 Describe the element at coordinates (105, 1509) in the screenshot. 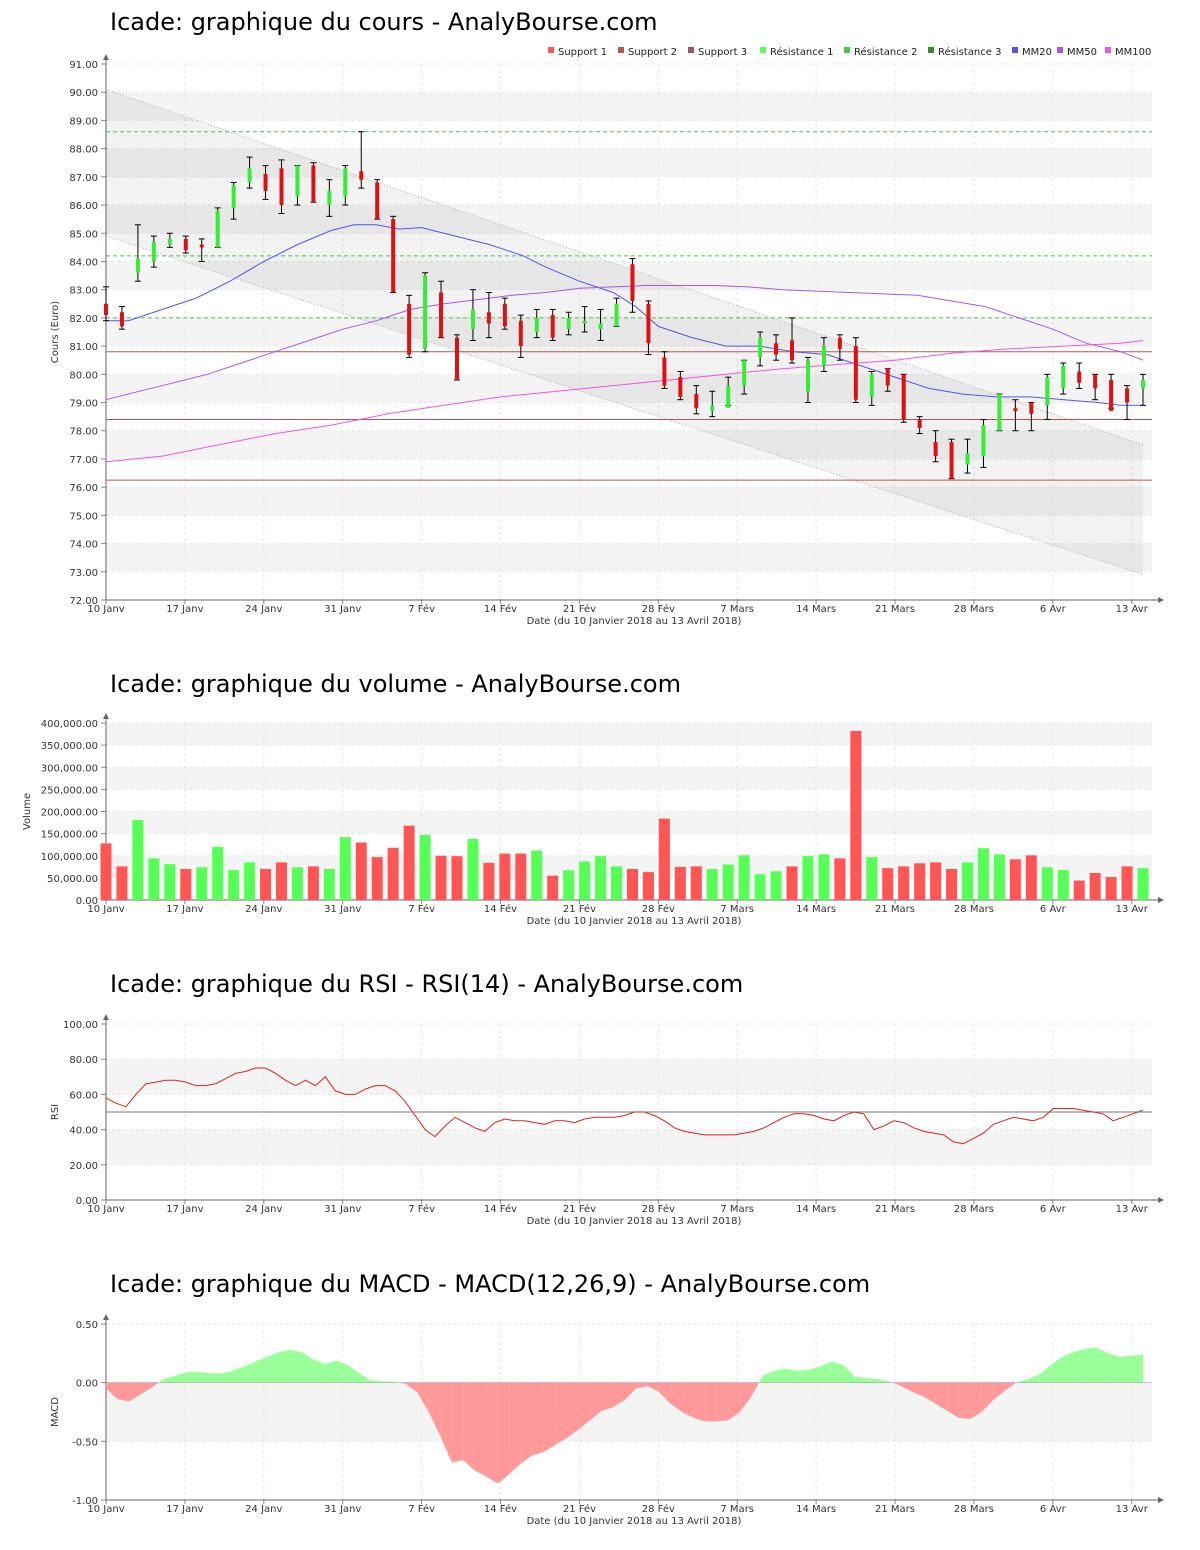

I see `macd-xtick-label: 10 Janv` at that location.